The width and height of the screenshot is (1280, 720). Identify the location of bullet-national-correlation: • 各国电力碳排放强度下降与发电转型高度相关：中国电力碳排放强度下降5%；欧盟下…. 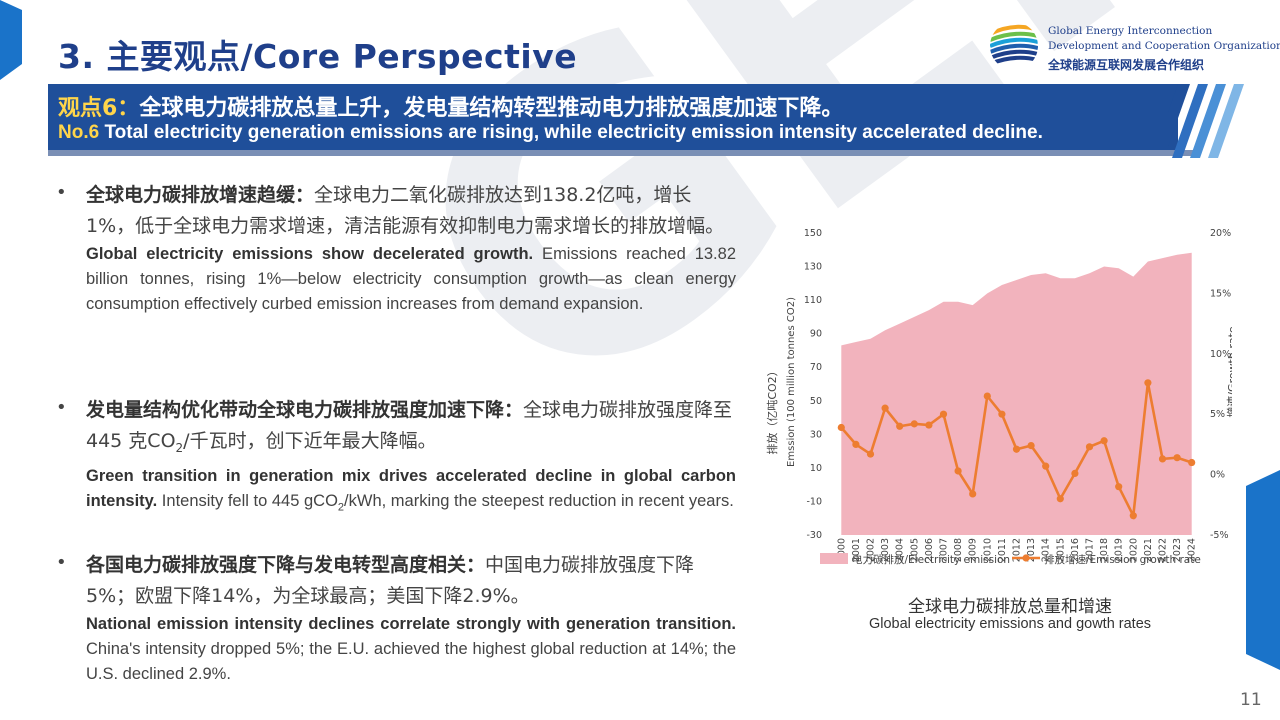
(396, 618).